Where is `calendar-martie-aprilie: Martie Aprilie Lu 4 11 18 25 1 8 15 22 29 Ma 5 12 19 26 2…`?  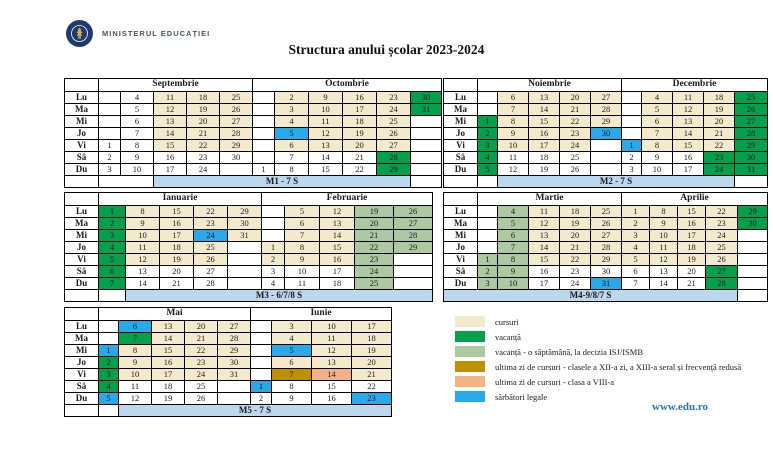 calendar-martie-aprilie: Martie Aprilie Lu 4 11 18 25 1 8 15 22 29 Ma 5 12 19 26 2… is located at coordinates (605, 247).